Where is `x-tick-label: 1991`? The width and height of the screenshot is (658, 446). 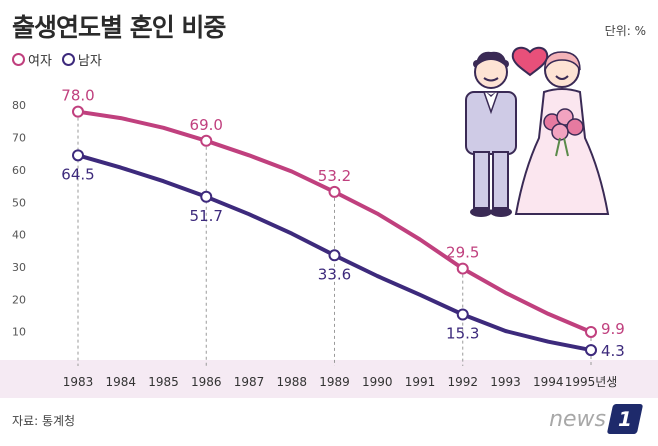
x-tick-label: 1991 is located at coordinates (420, 382).